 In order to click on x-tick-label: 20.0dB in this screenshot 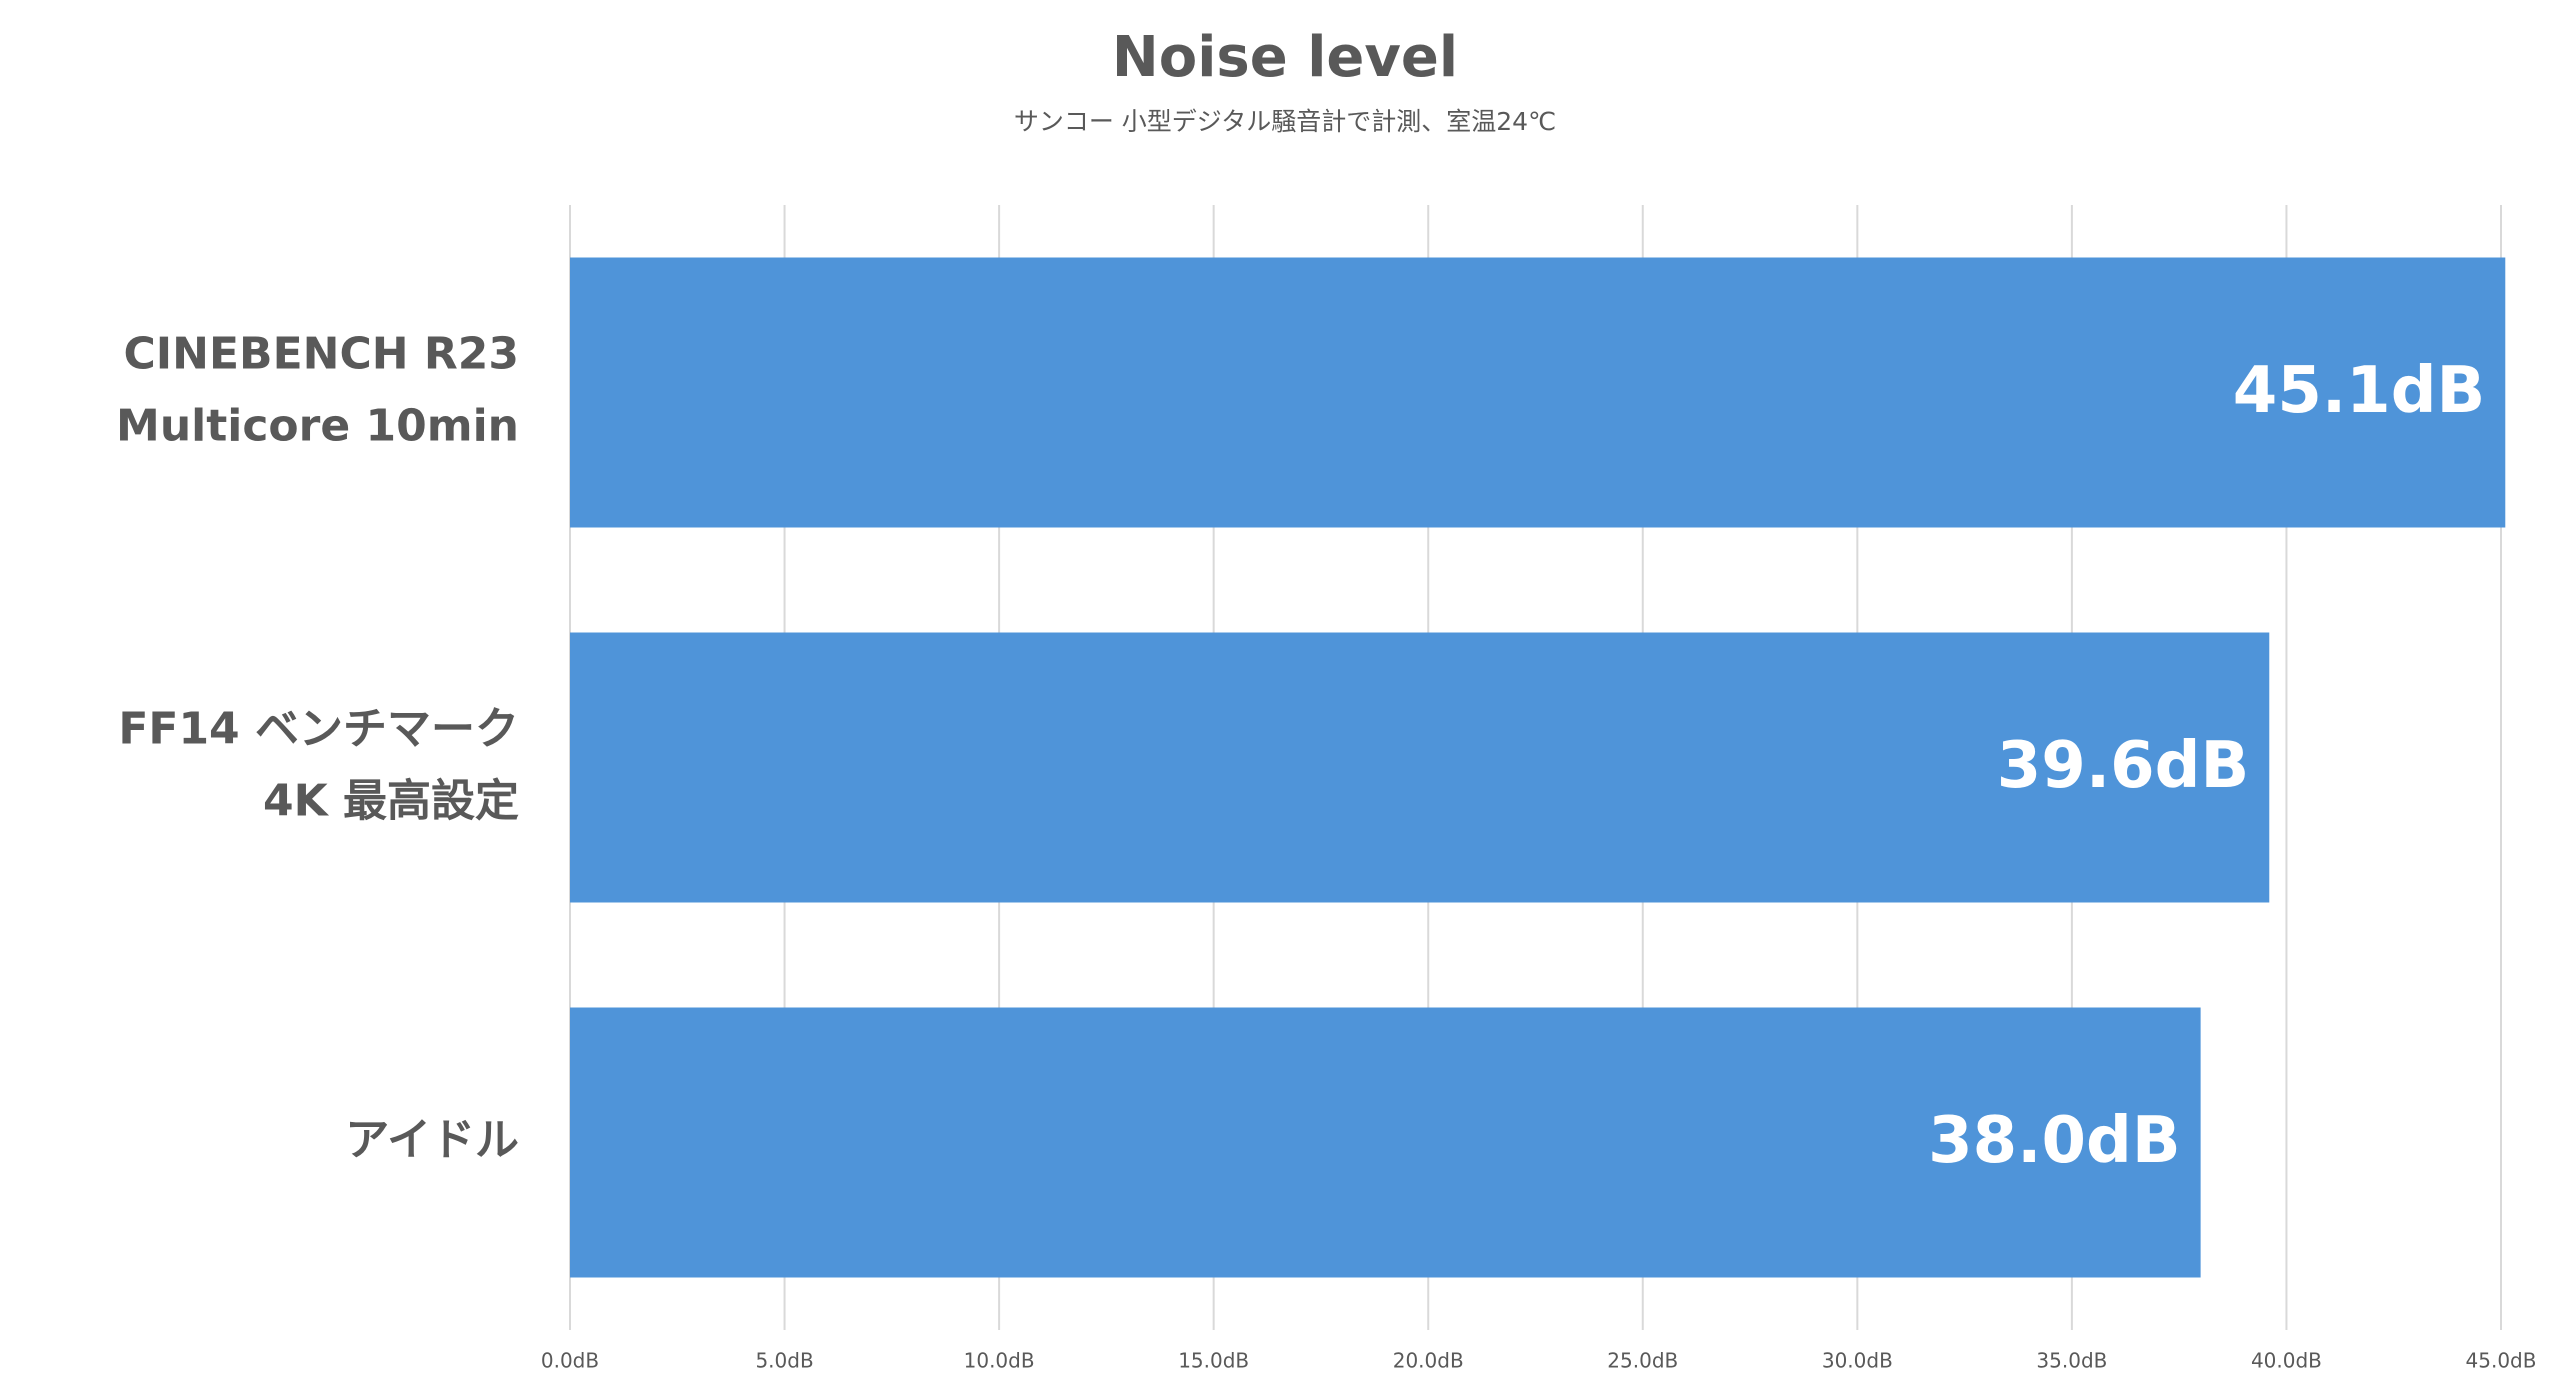, I will do `click(1428, 1361)`.